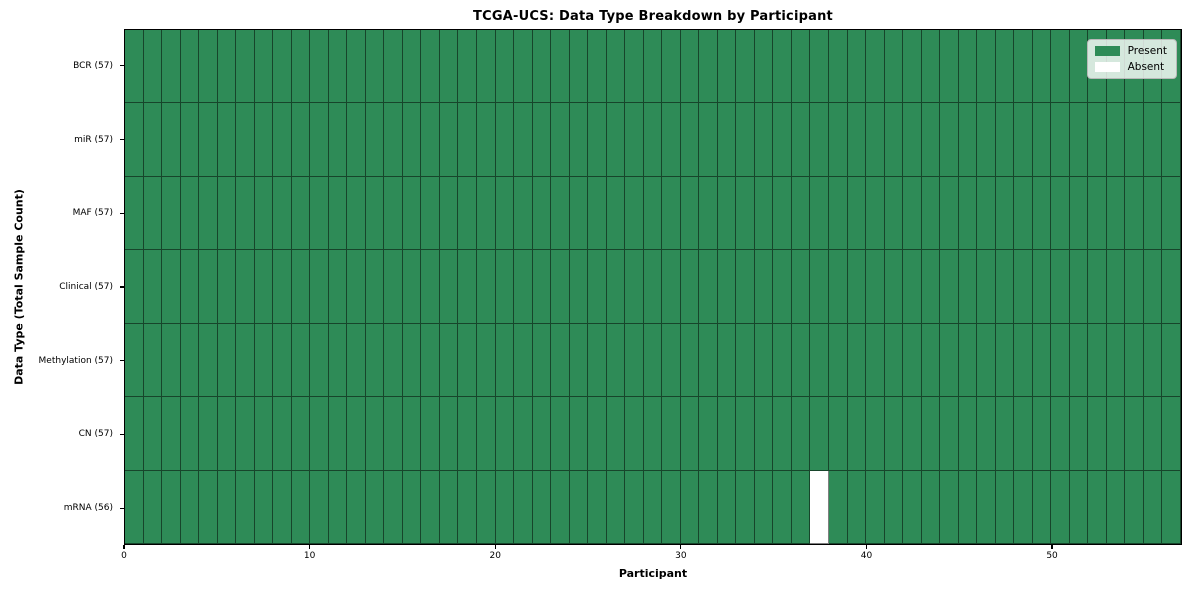  I want to click on x-tick-mark, so click(681, 547).